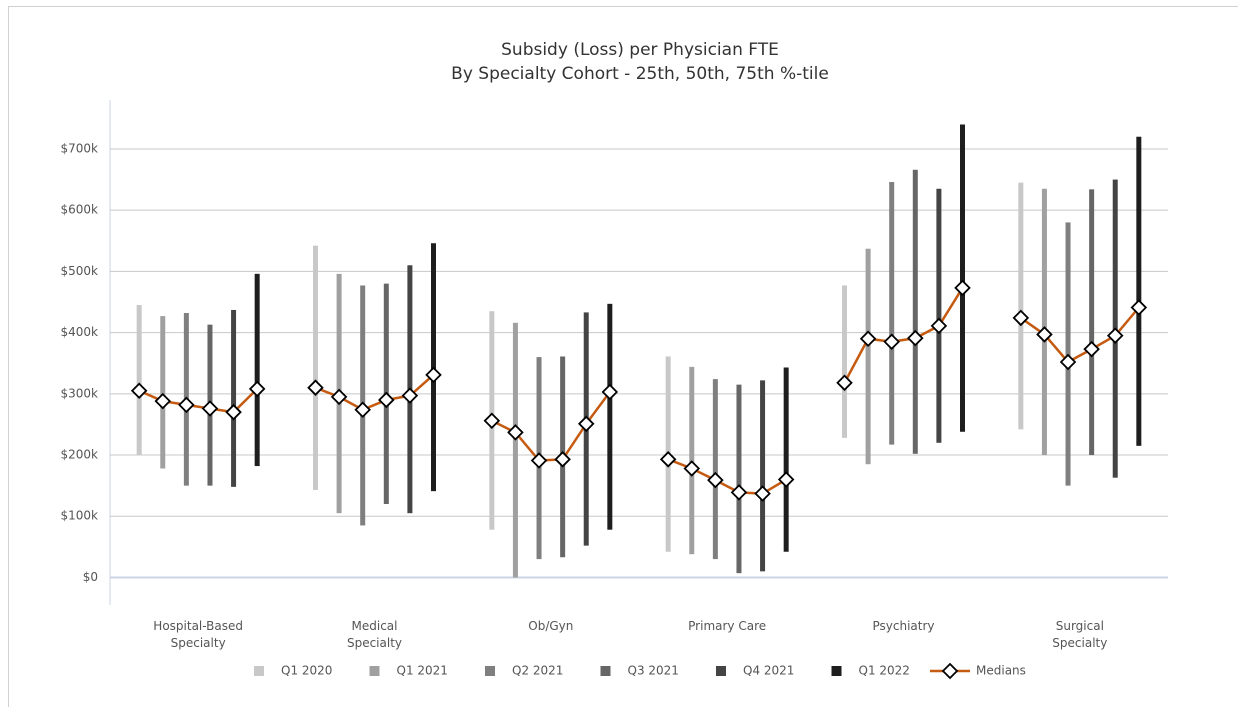  Describe the element at coordinates (80, 516) in the screenshot. I see `y-tick-label: $100k` at that location.